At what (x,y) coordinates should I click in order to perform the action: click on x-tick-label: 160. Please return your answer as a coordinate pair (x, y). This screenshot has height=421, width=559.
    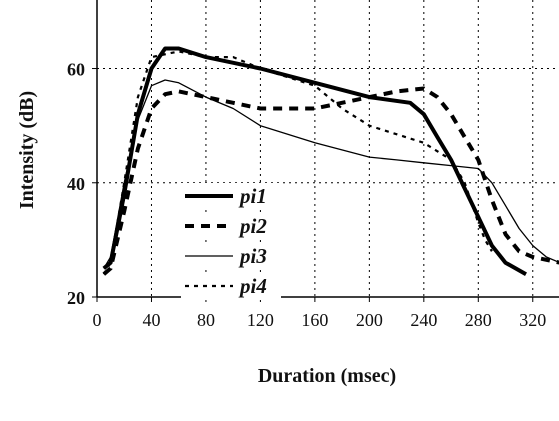
    Looking at the image, I should click on (314, 320).